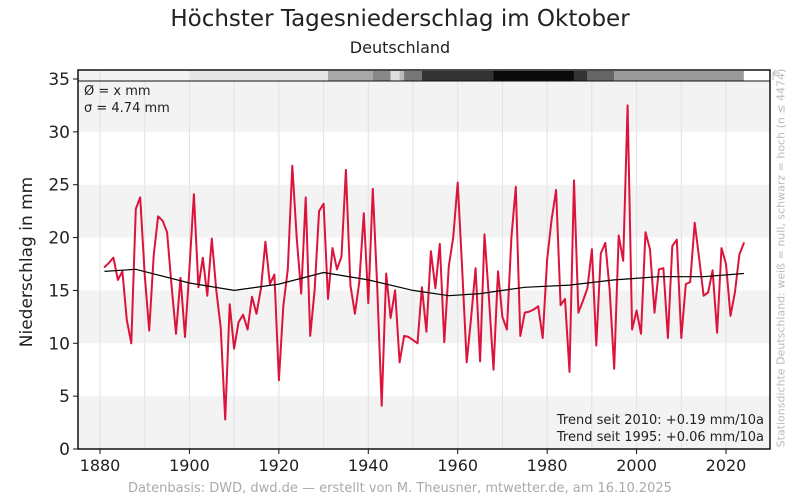  I want to click on y-axis-label: Niederschlag in mm, so click(27, 262).